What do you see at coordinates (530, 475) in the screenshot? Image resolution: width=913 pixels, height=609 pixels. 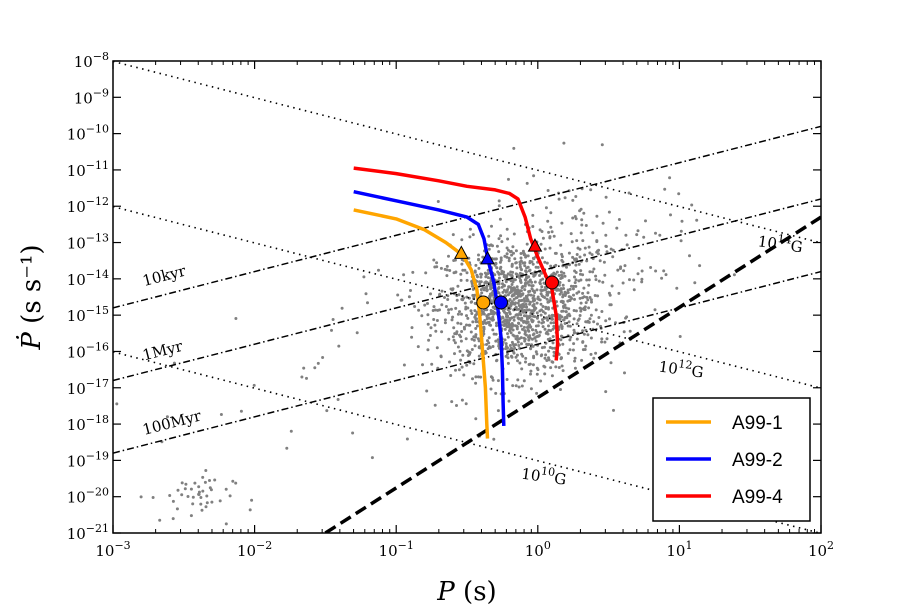 I see `field-label-10-base: 10` at bounding box center [530, 475].